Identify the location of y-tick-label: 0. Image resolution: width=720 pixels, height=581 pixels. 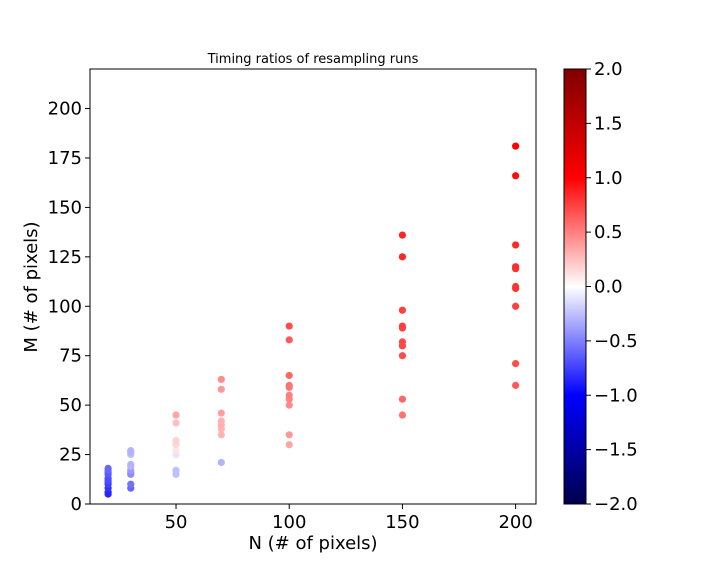
(76, 504).